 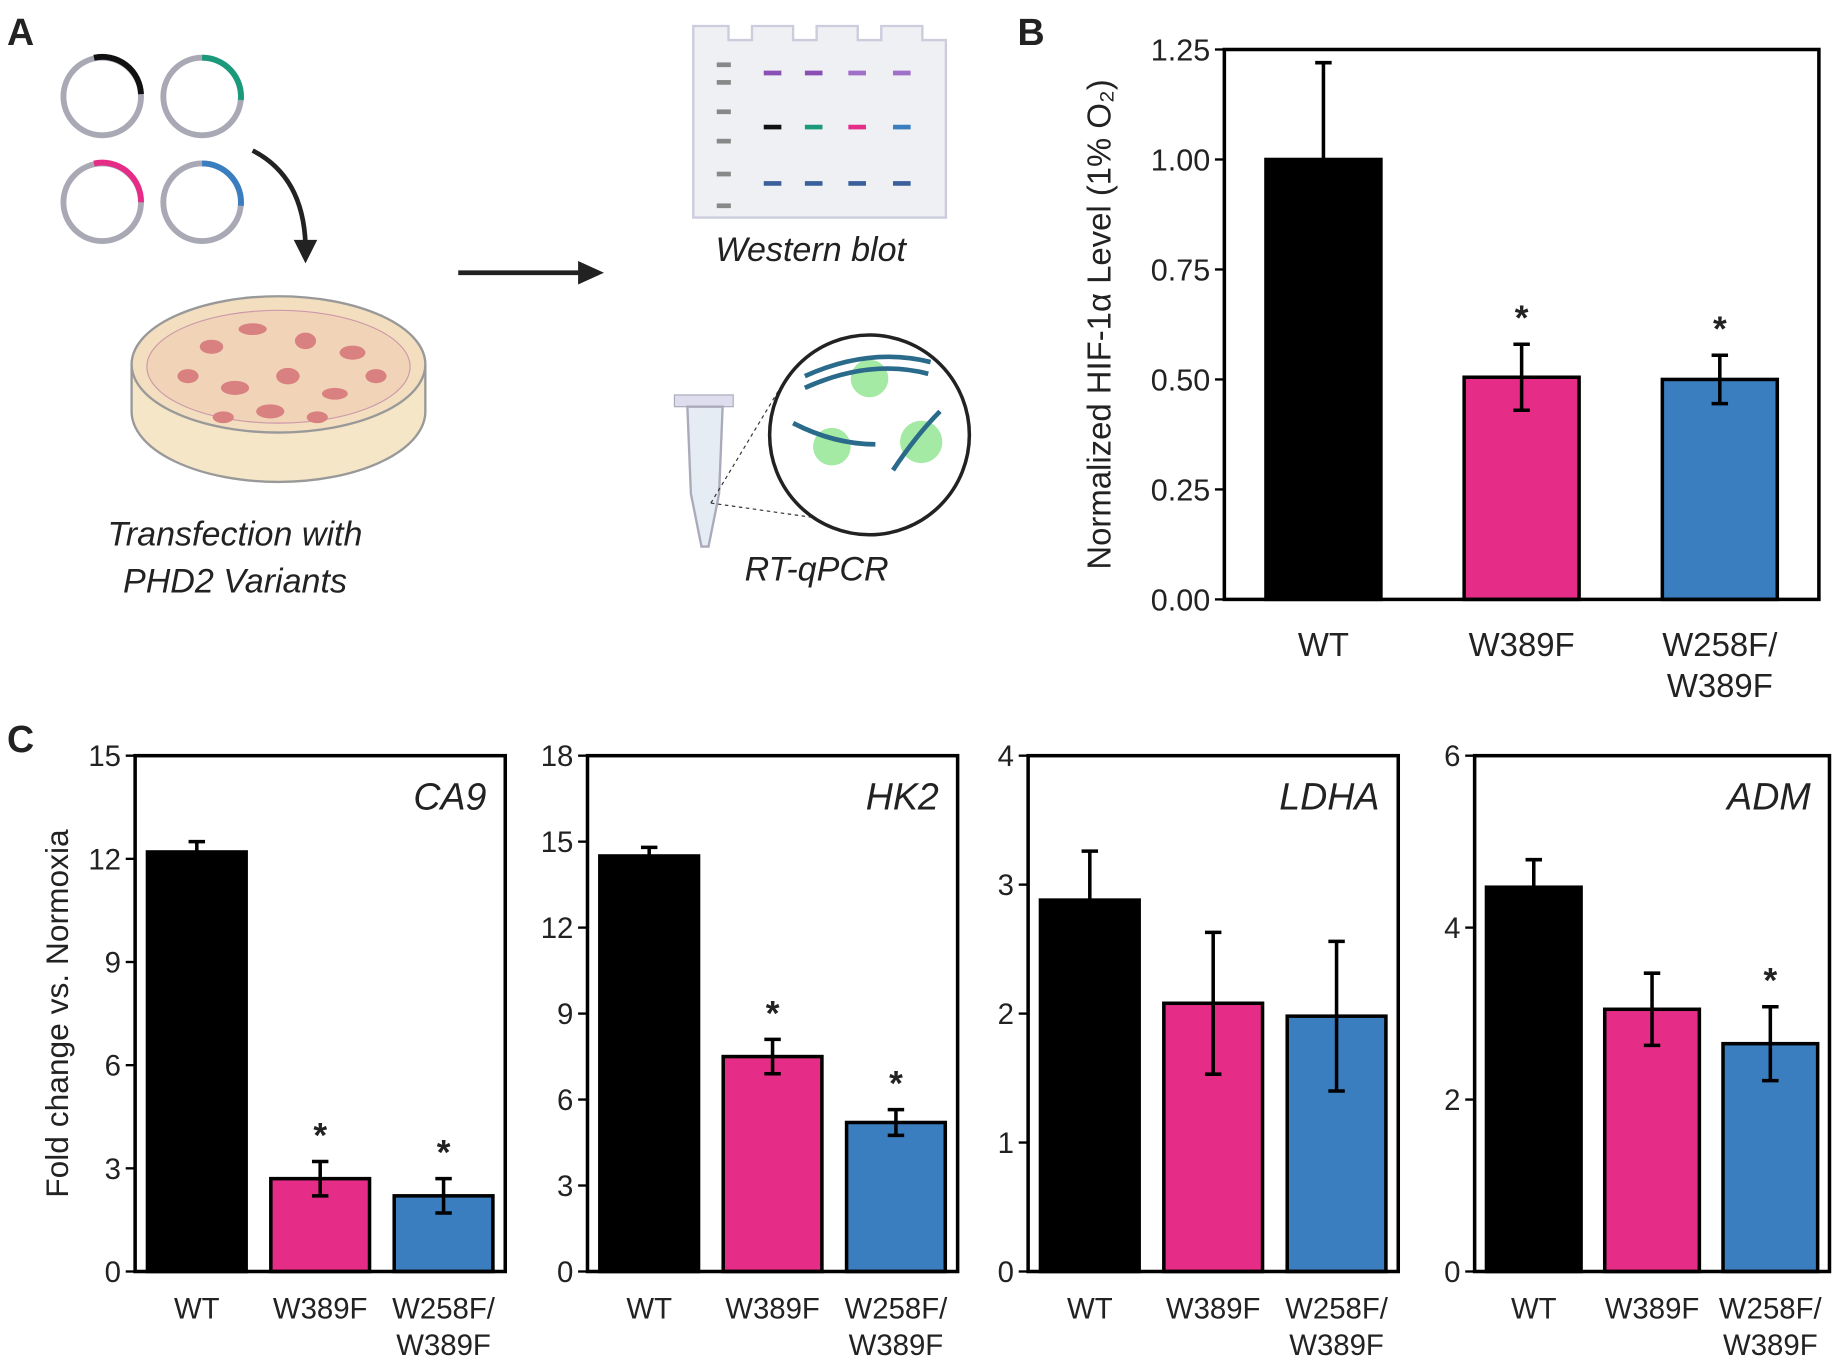 I want to click on chart-title: CA9, so click(x=449, y=797).